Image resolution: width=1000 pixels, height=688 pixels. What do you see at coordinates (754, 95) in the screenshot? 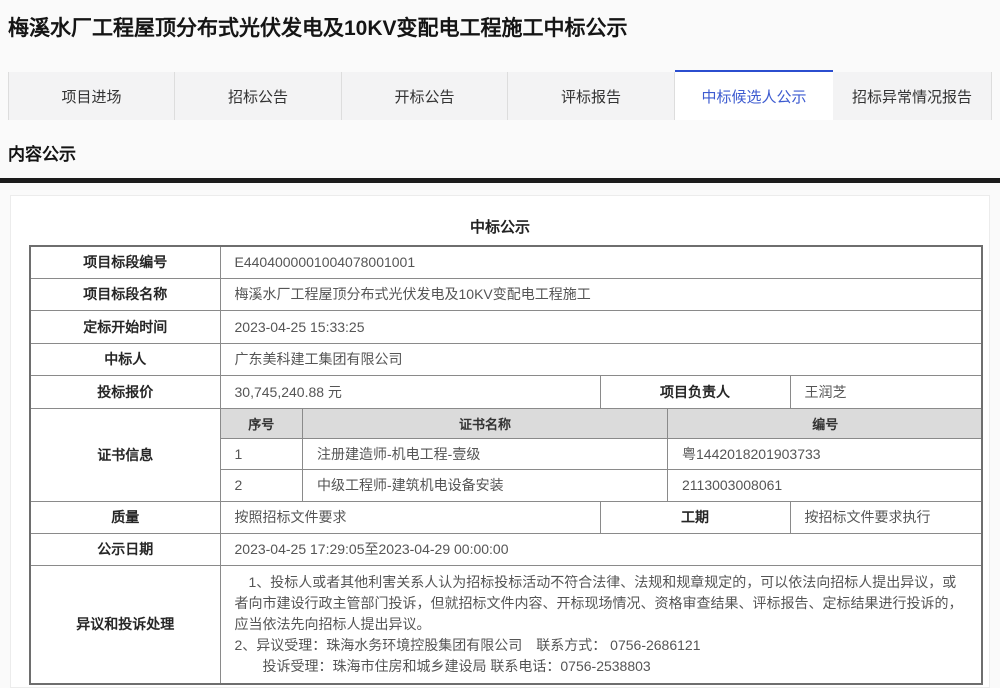
I see `tab-winning-candidate-publicity: 中标候选人公示` at bounding box center [754, 95].